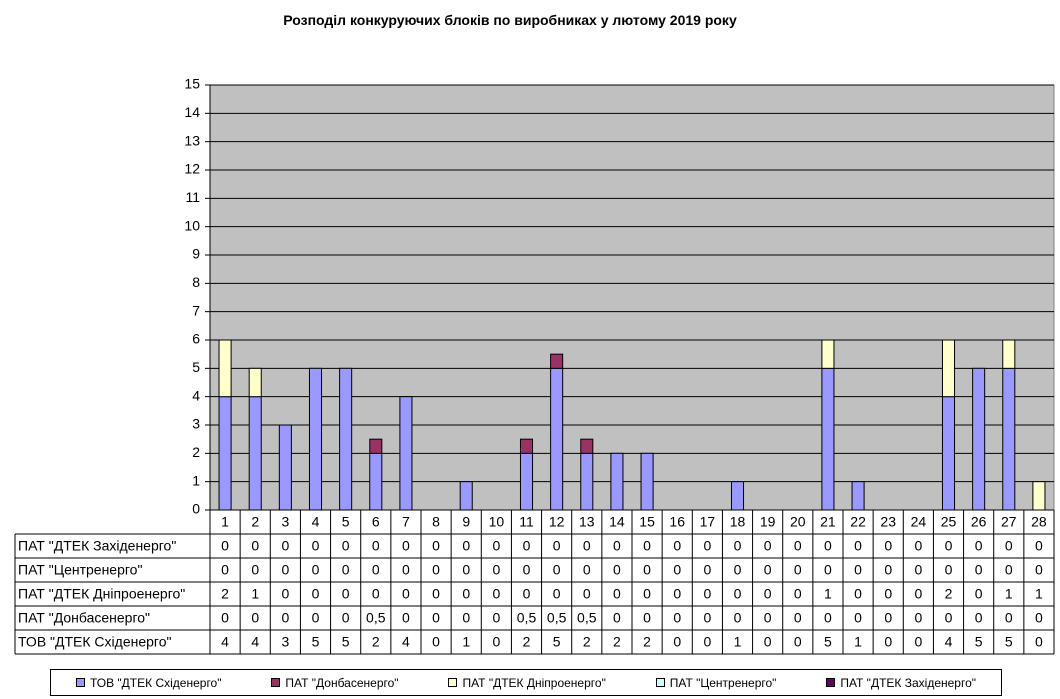 The height and width of the screenshot is (699, 1060). What do you see at coordinates (101, 594) in the screenshot?
I see `table-row-label: ПАТ "ДТЕК Дніпроенерго"` at bounding box center [101, 594].